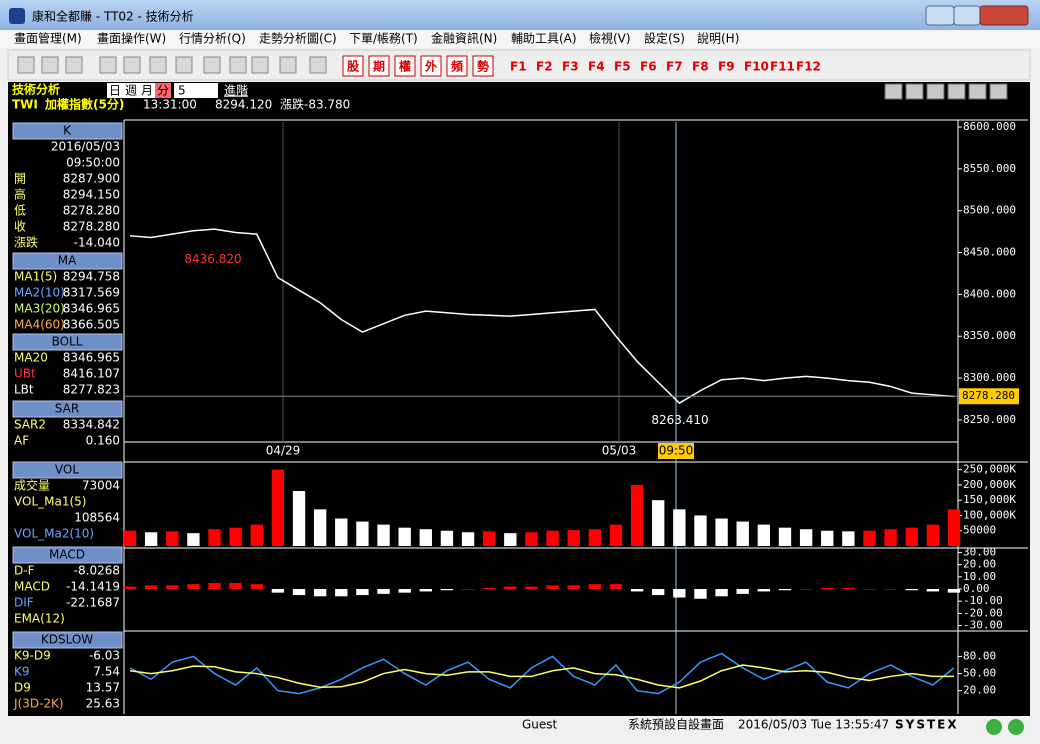 Image resolution: width=1040 pixels, height=744 pixels. What do you see at coordinates (1004, 15) in the screenshot?
I see `close-button` at bounding box center [1004, 15].